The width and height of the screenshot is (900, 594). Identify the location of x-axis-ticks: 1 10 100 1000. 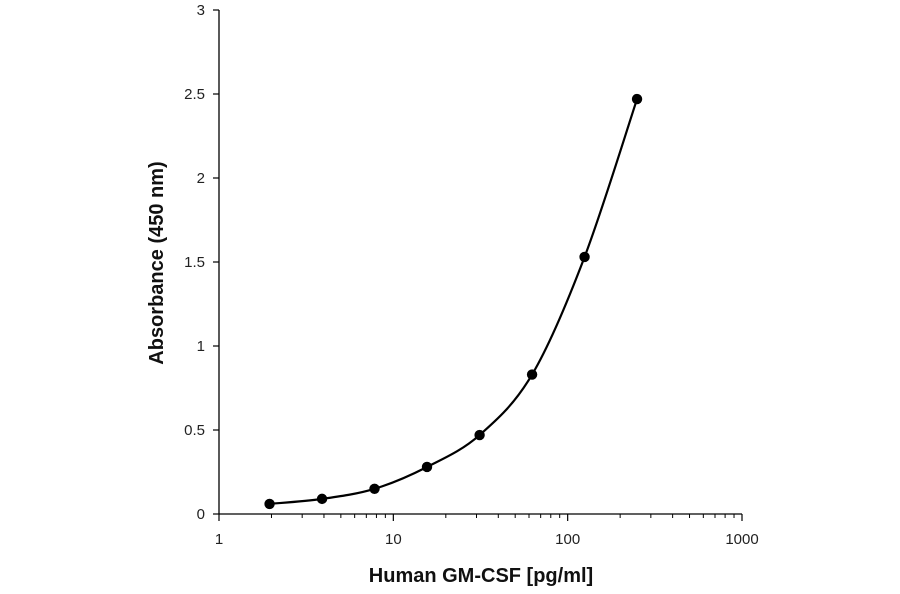
(487, 531).